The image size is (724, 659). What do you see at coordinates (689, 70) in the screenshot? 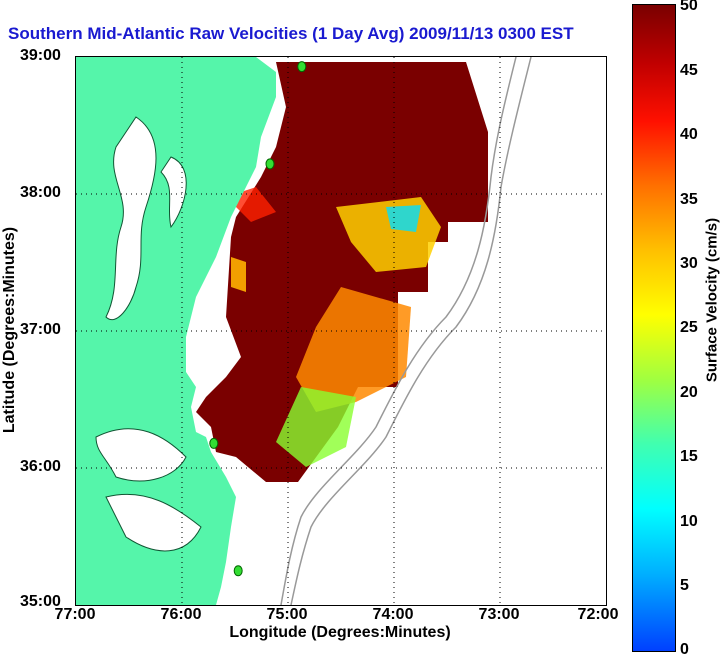
I see `colorbar-tick: 45` at bounding box center [689, 70].